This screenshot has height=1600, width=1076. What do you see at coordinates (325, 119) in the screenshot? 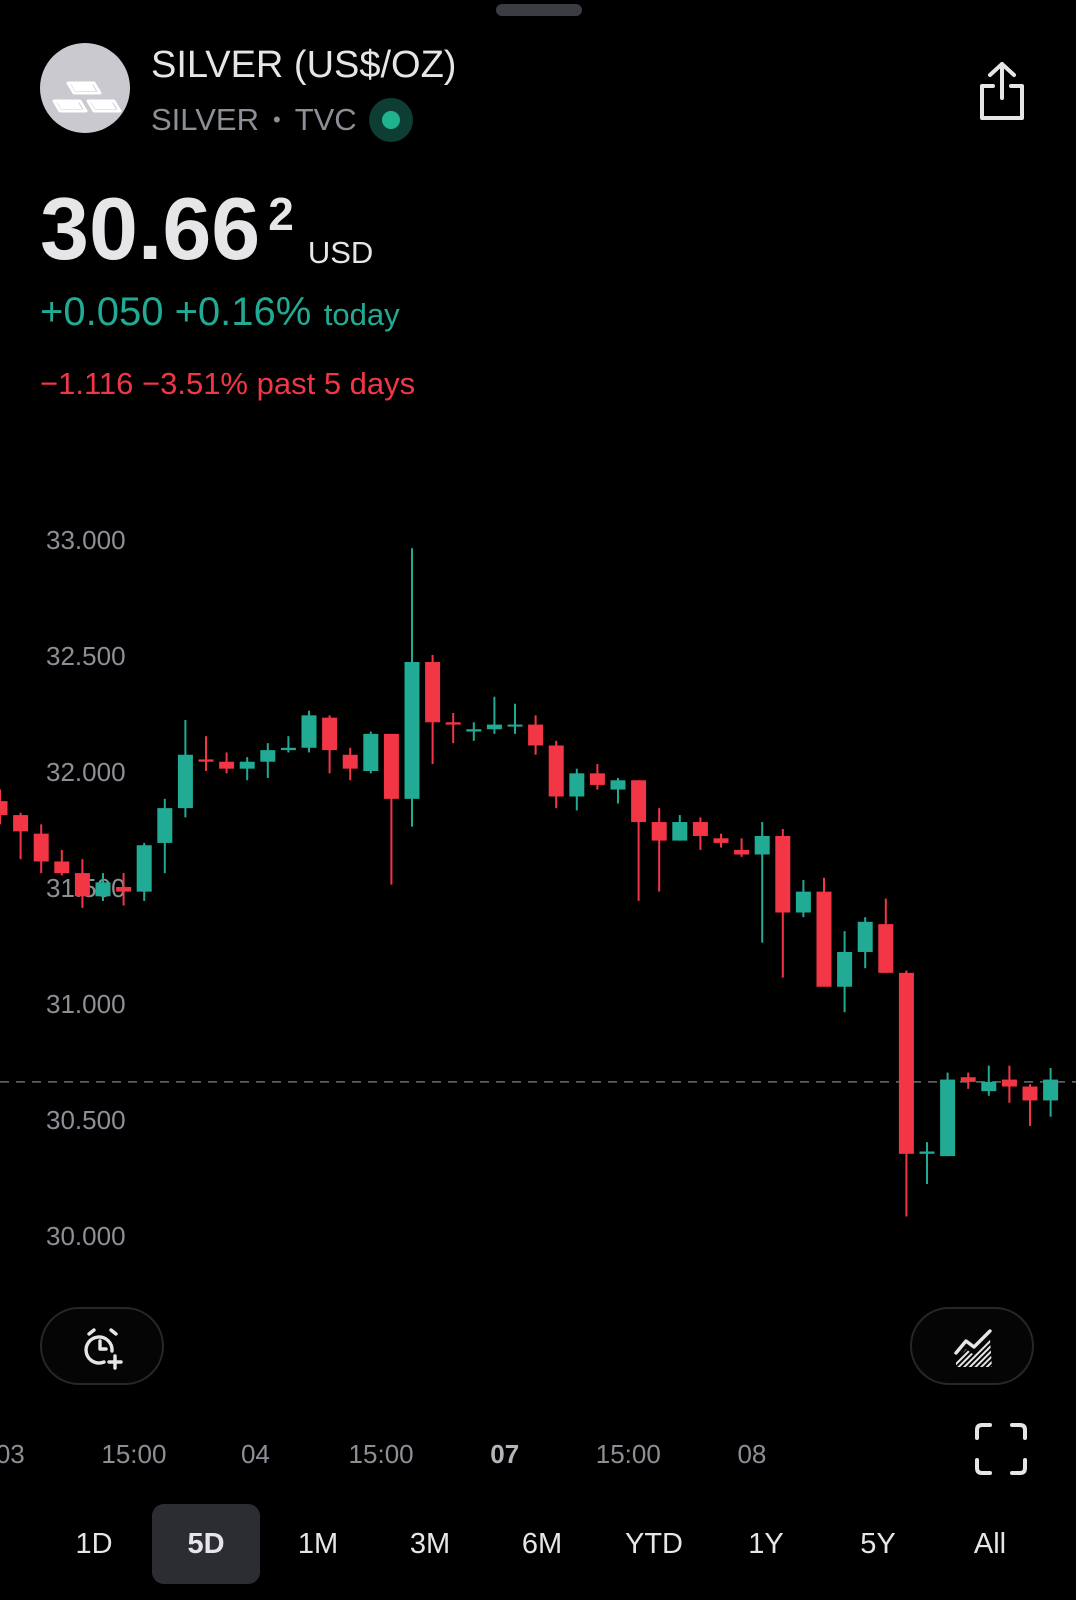
I see `exchange-name: TVC` at bounding box center [325, 119].